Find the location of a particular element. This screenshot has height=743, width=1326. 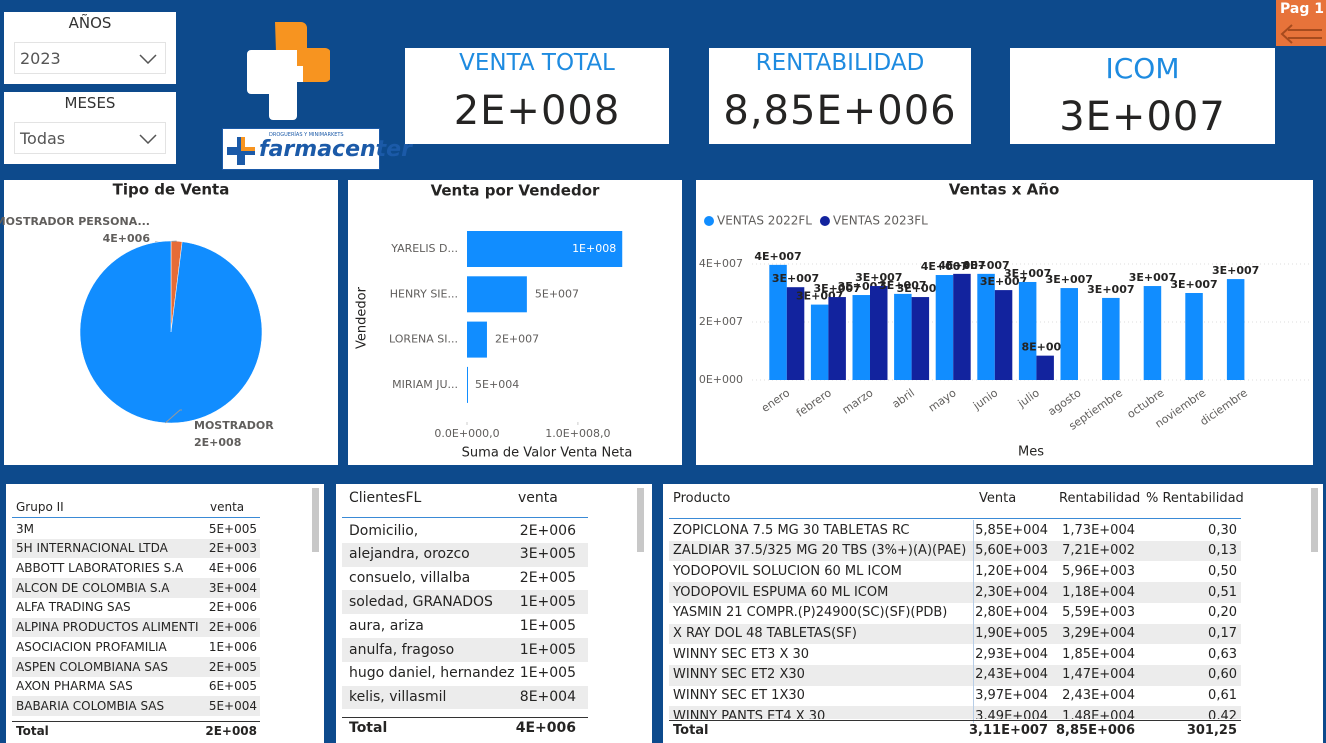

table-cell: 5,85E+004 is located at coordinates (1011, 530).